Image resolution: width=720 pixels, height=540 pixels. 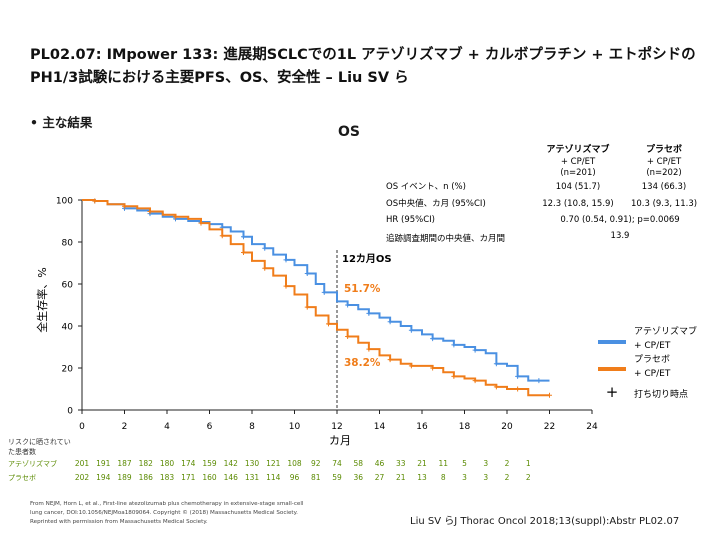 I want to click on bullet-main-results: • 主な結果, so click(x=61, y=122).